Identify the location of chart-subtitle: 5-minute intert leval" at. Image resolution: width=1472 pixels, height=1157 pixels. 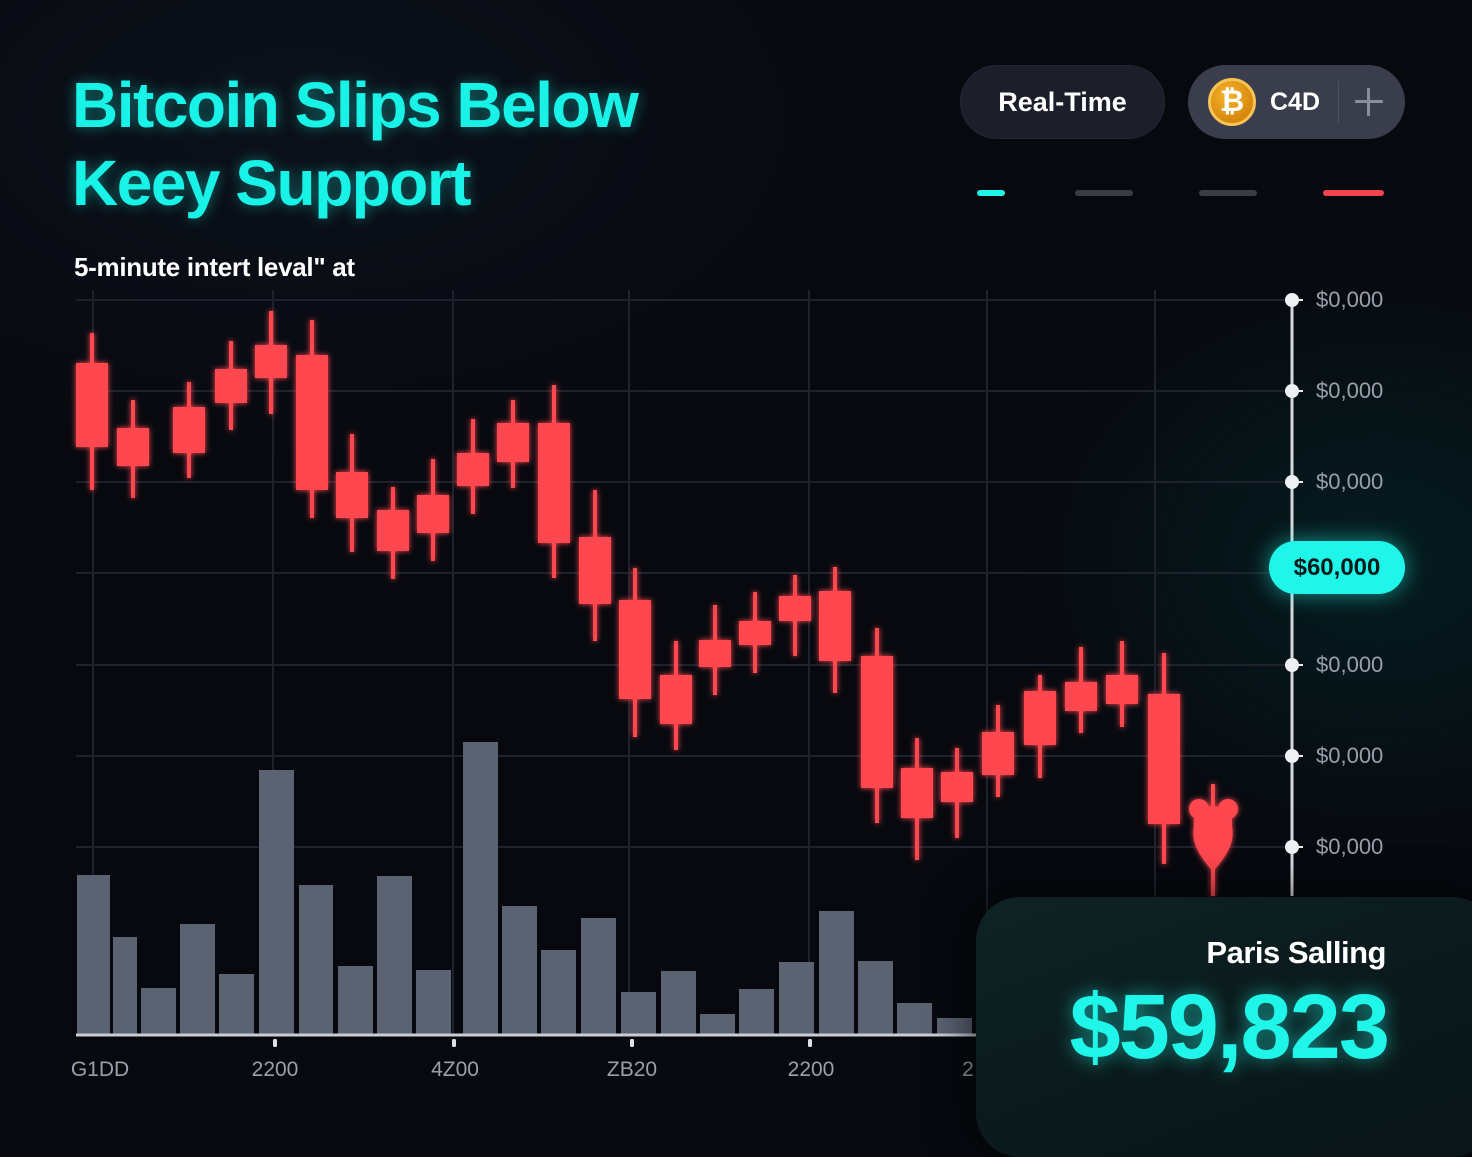
(214, 267).